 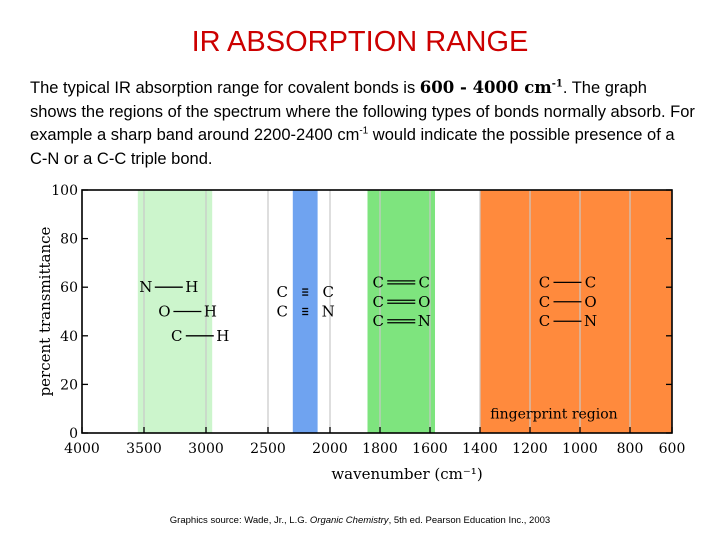 What do you see at coordinates (69, 288) in the screenshot?
I see `y-tick-label: 60` at bounding box center [69, 288].